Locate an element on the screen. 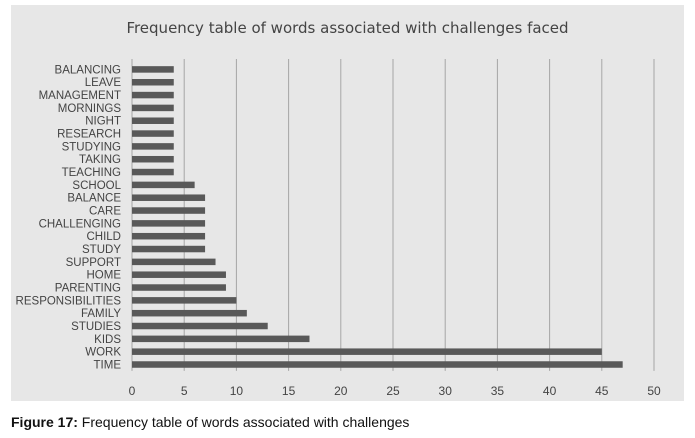  category-label-studies: STUDIES is located at coordinates (96, 327).